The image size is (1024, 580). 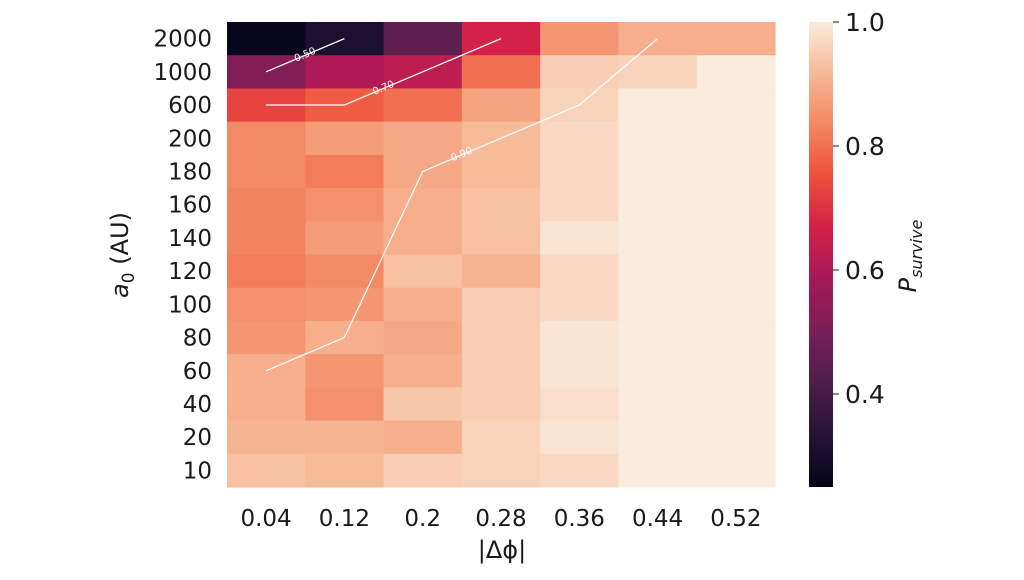 What do you see at coordinates (821, 254) in the screenshot?
I see `colorbar-gradient` at bounding box center [821, 254].